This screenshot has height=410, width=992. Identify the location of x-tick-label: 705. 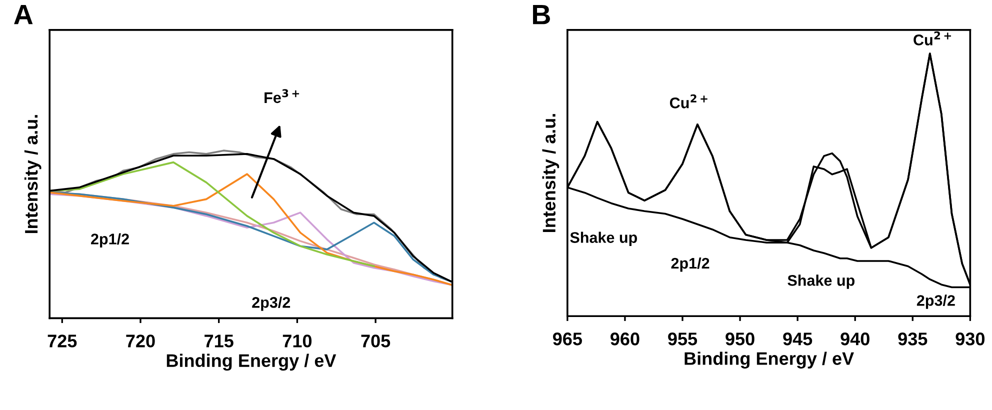
(375, 341).